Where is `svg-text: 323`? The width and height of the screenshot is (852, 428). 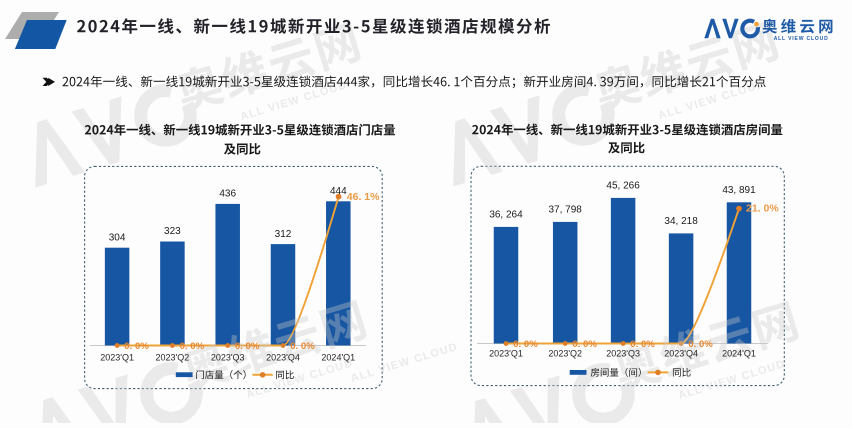
svg-text: 323 is located at coordinates (172, 231).